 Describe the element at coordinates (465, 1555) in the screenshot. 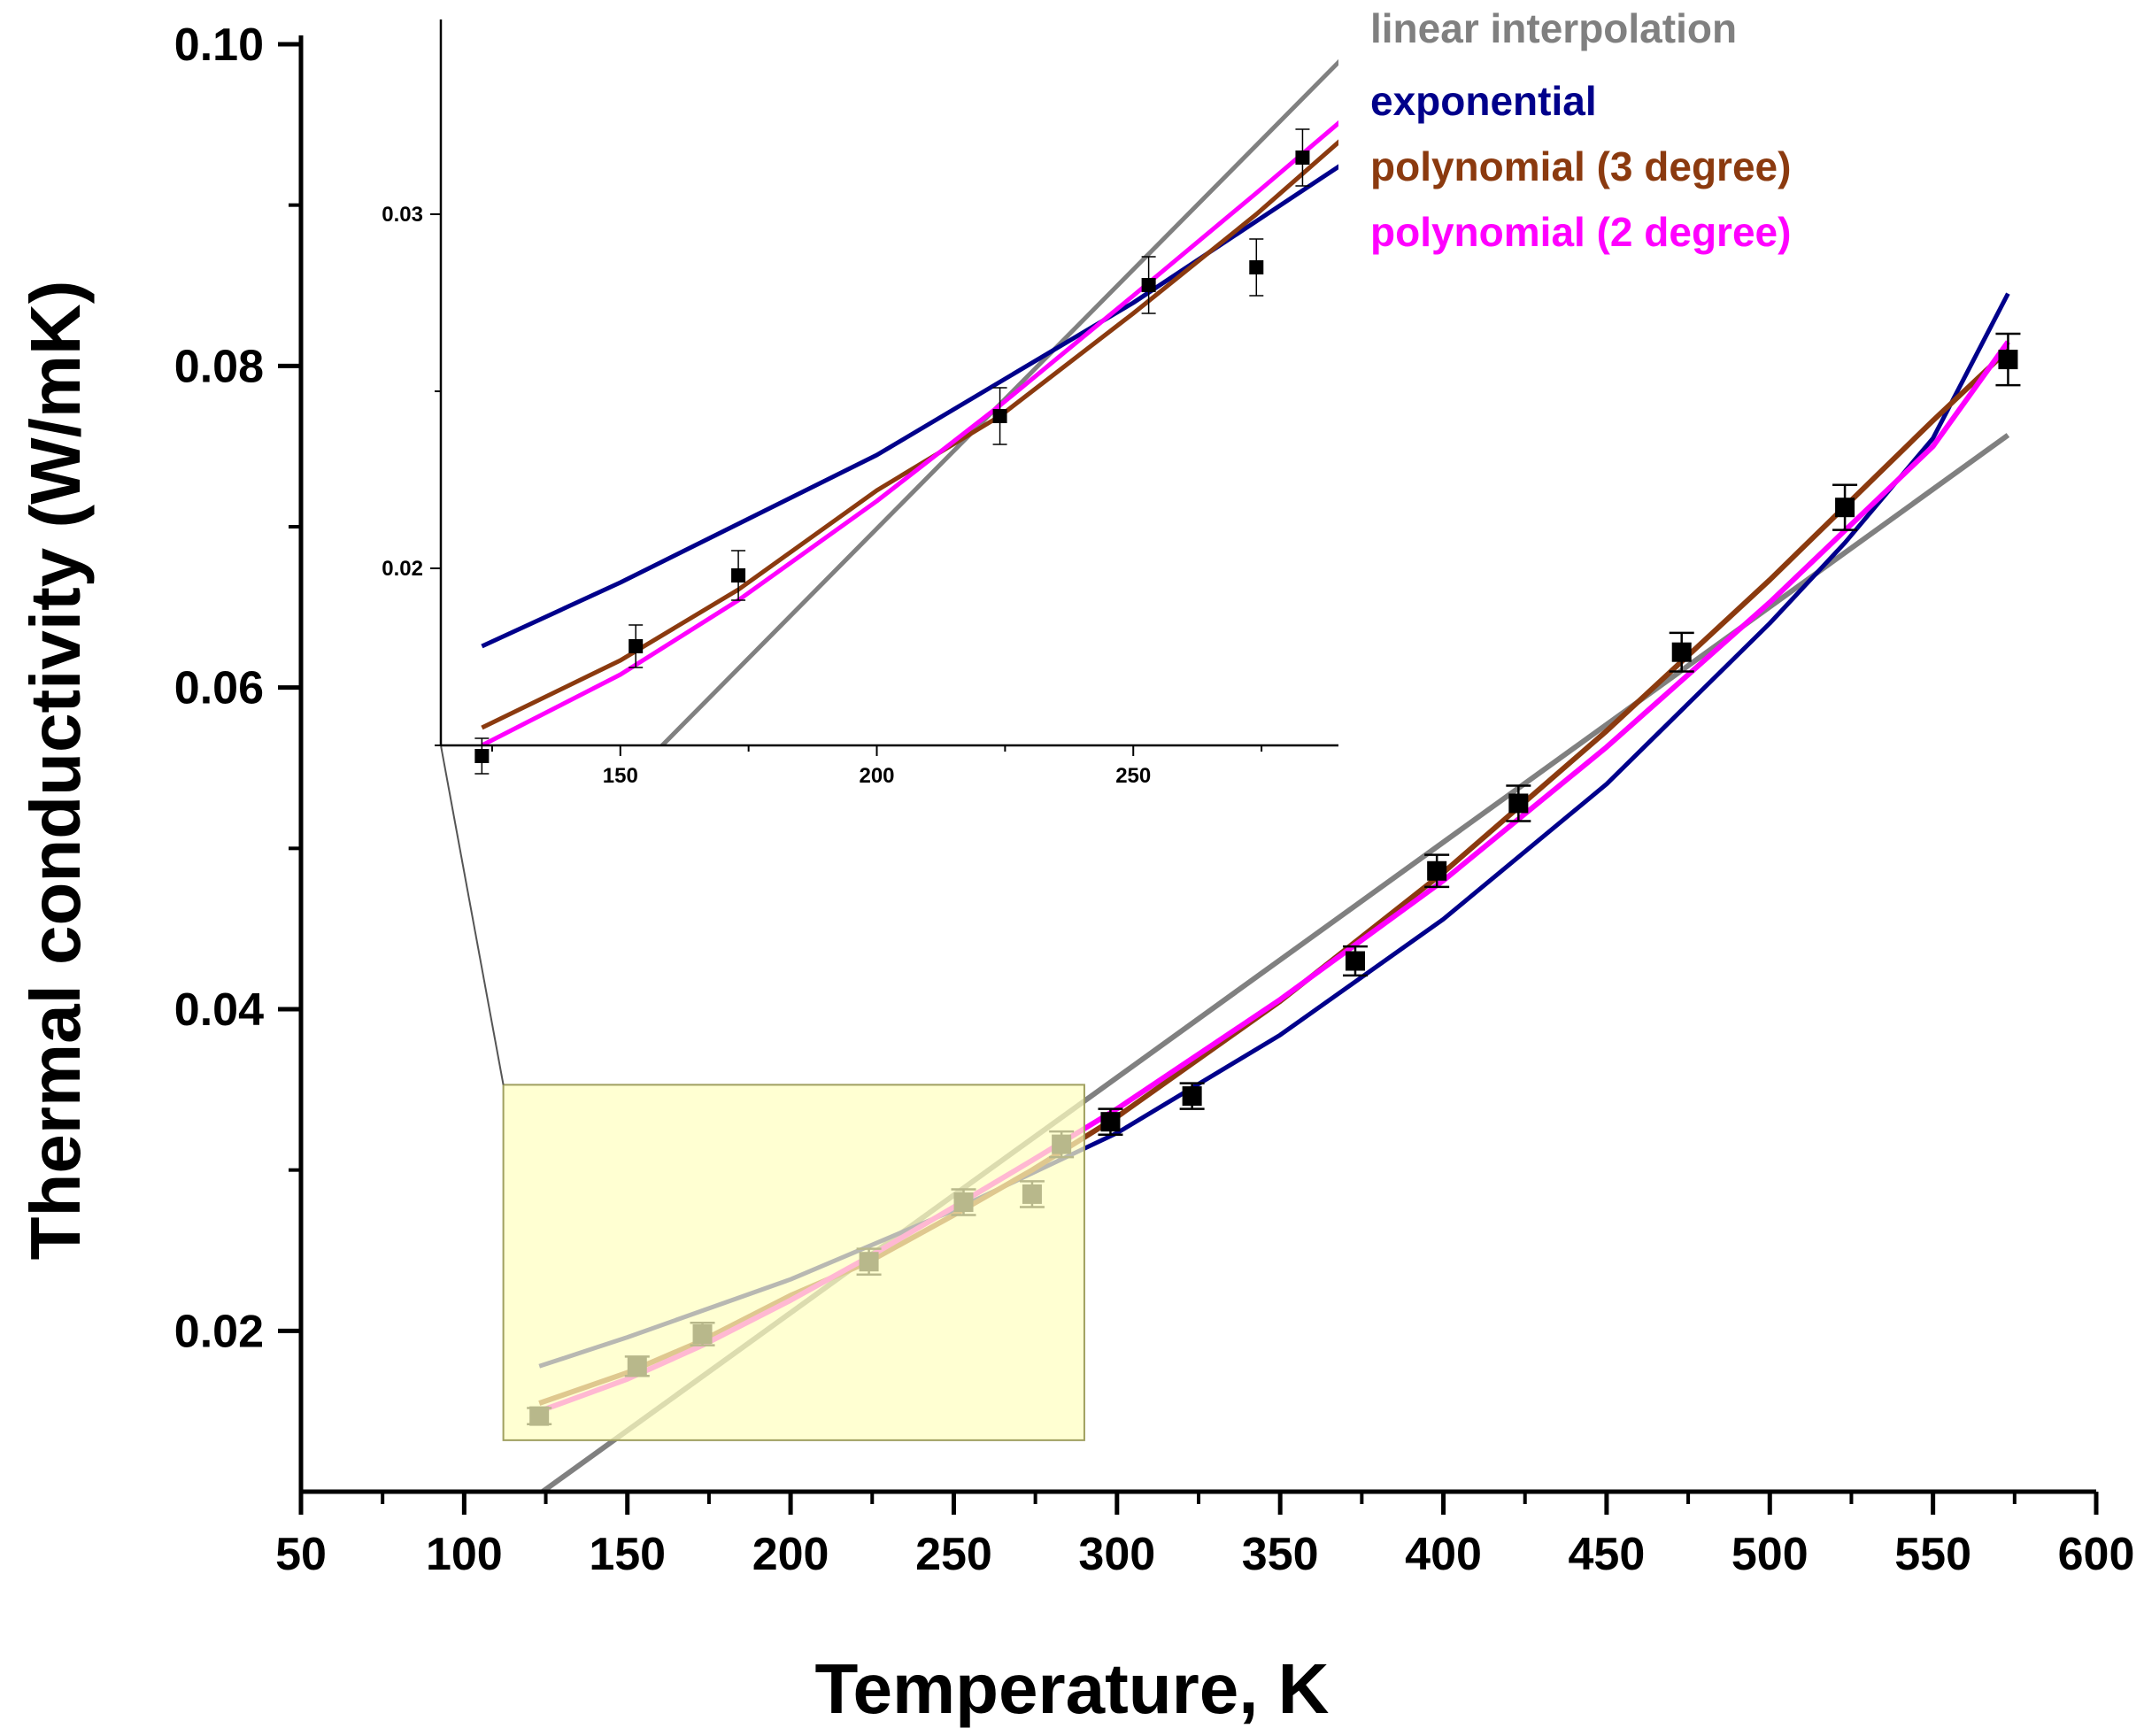

I see `x-tick-label: 100` at that location.